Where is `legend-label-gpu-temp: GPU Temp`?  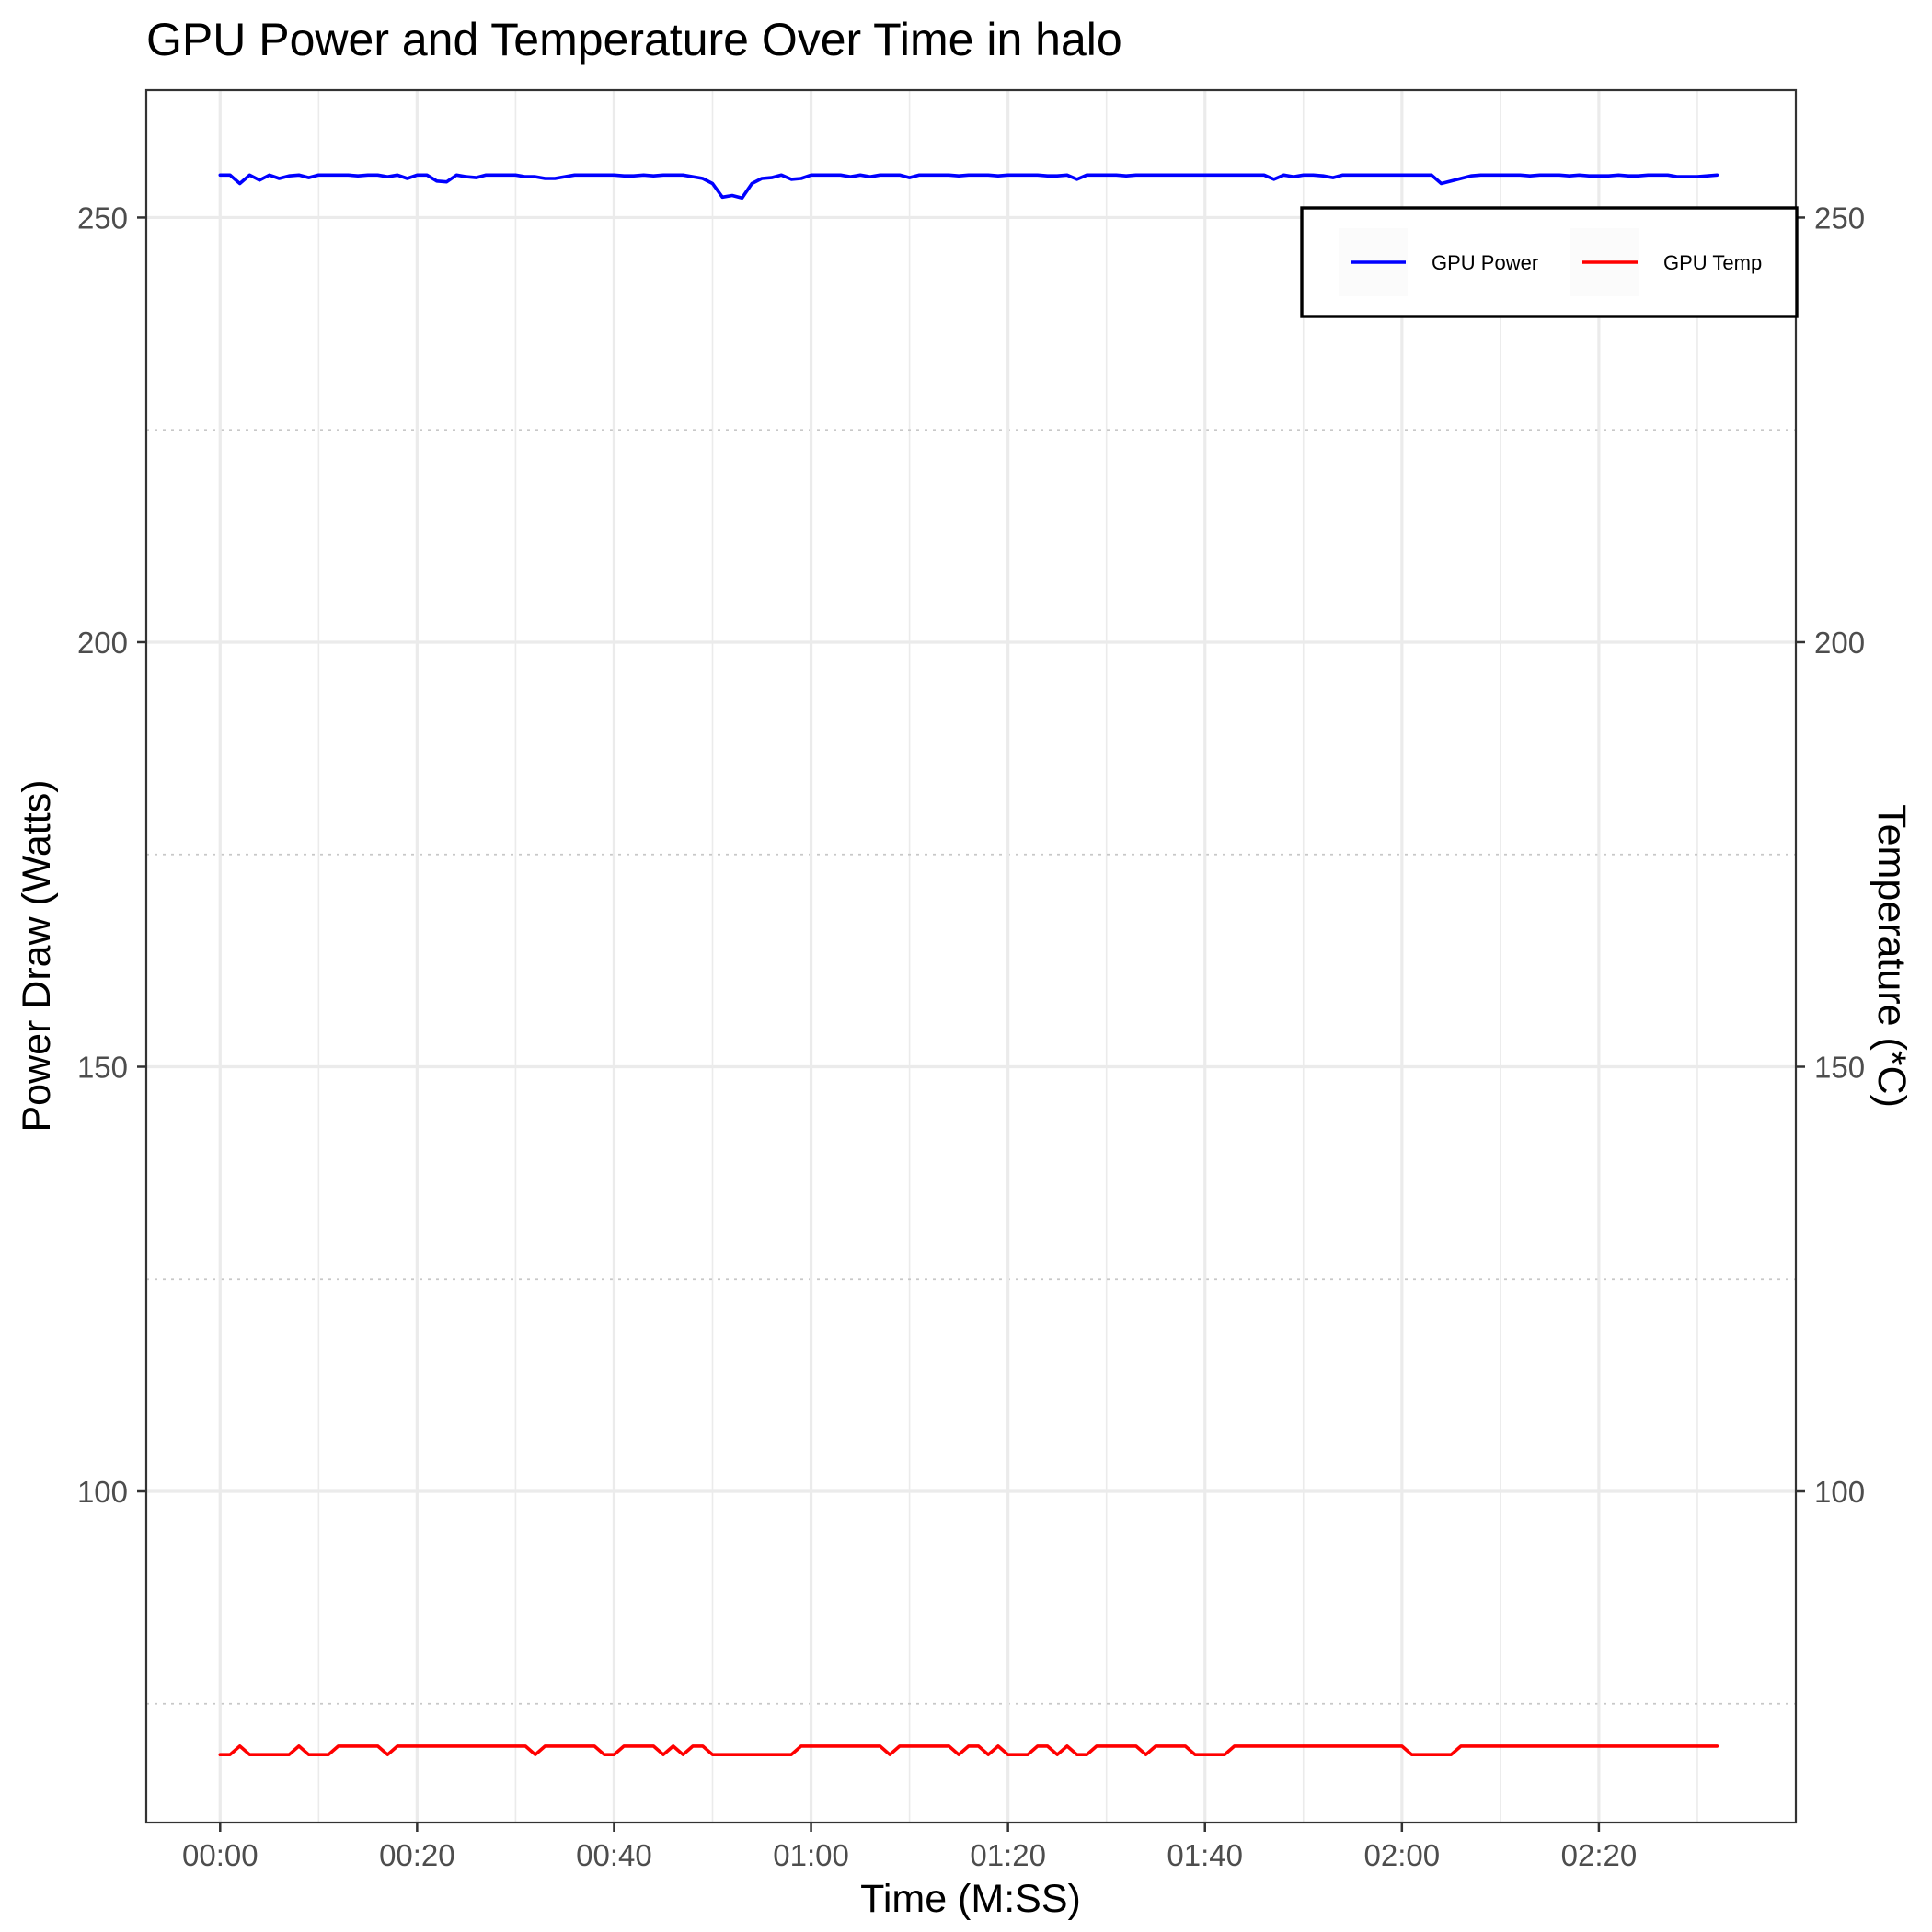 legend-label-gpu-temp: GPU Temp is located at coordinates (1712, 262).